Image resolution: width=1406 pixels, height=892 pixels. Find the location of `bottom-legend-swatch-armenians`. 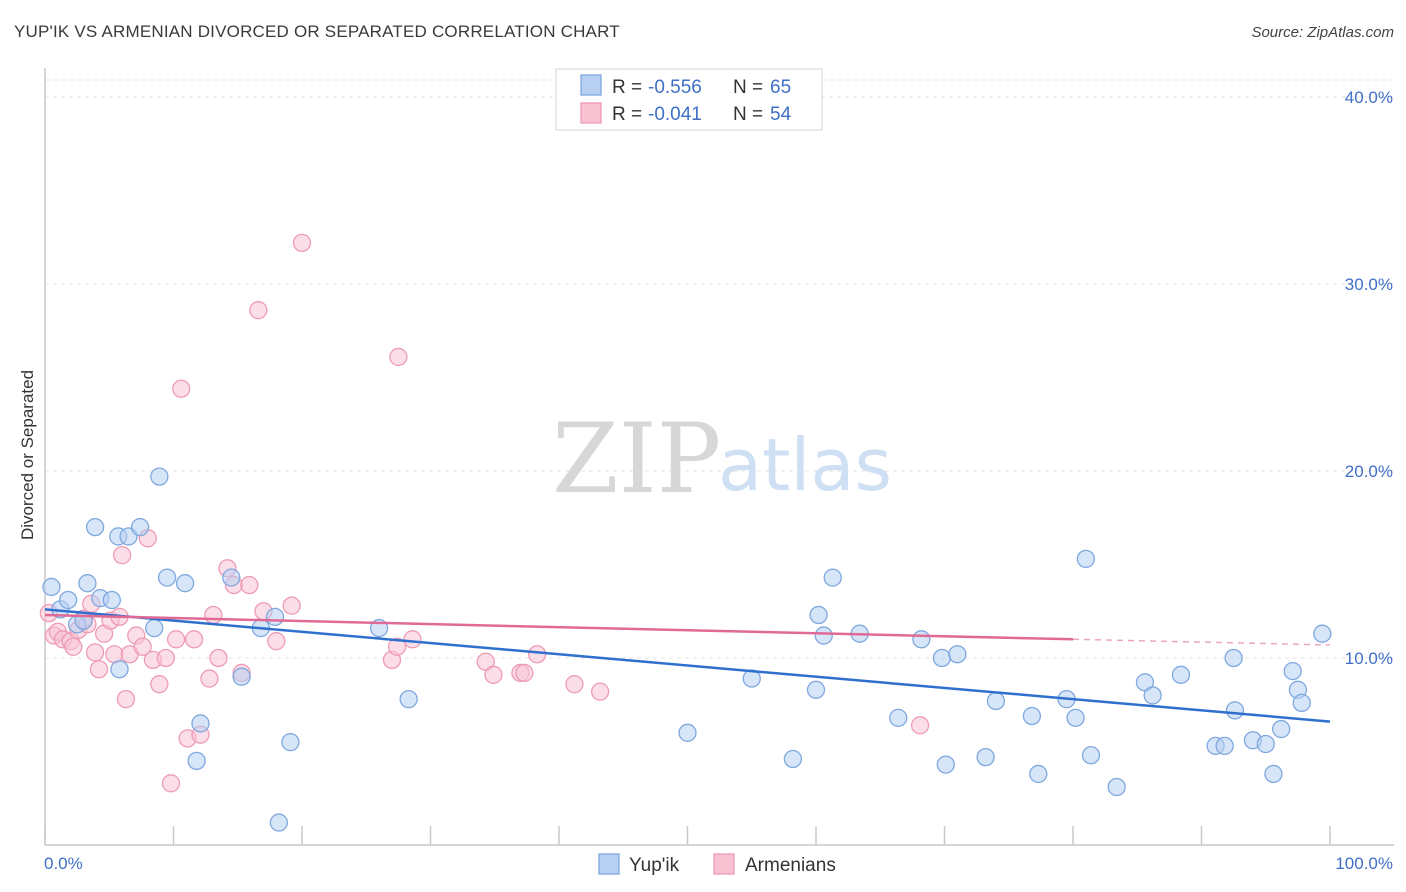

bottom-legend-swatch-armenians is located at coordinates (724, 864).